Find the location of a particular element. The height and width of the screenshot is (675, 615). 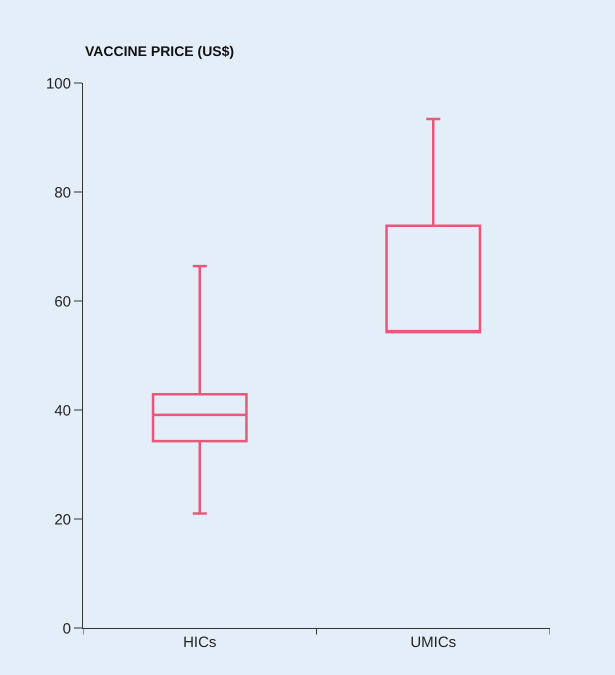

x-tick-label: UMICs is located at coordinates (433, 642).